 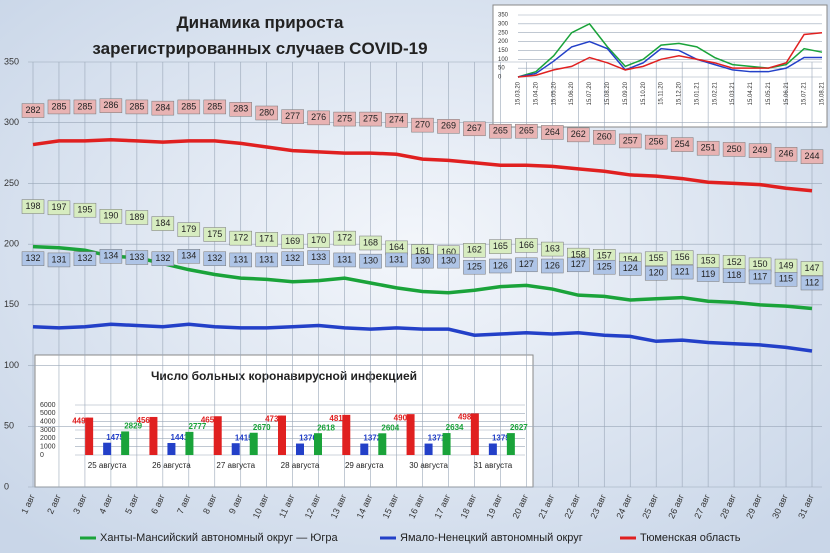 I want to click on y-tick-label: 300, so click(x=11, y=122).